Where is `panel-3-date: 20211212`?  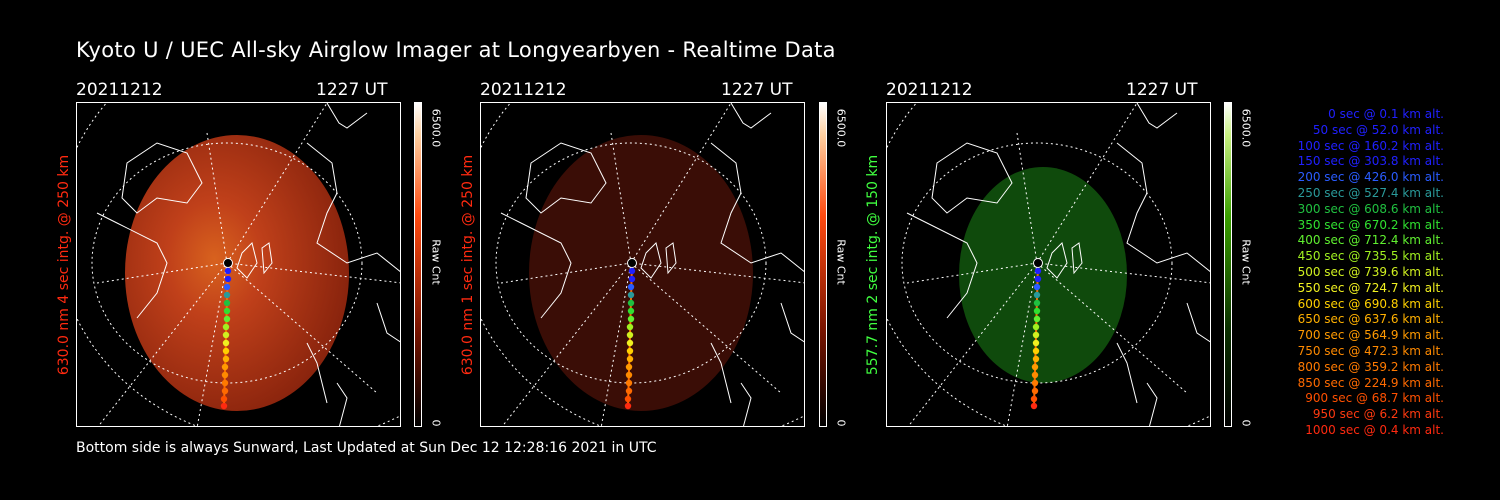 panel-3-date: 20211212 is located at coordinates (929, 90).